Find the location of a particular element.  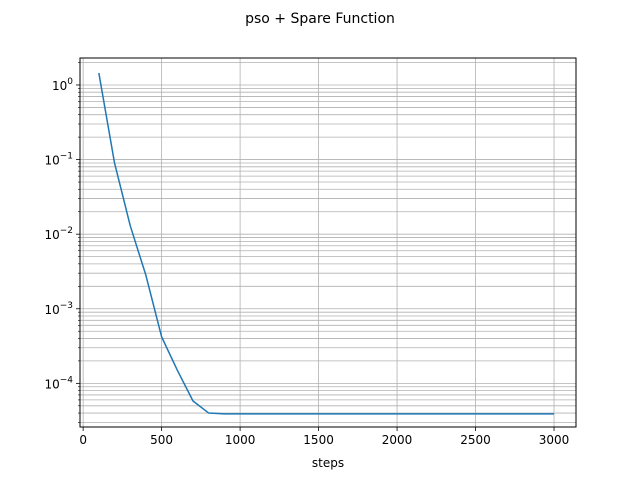

x-axis: 0 500 1000 1500 2000 2500 3000 is located at coordinates (324, 437).